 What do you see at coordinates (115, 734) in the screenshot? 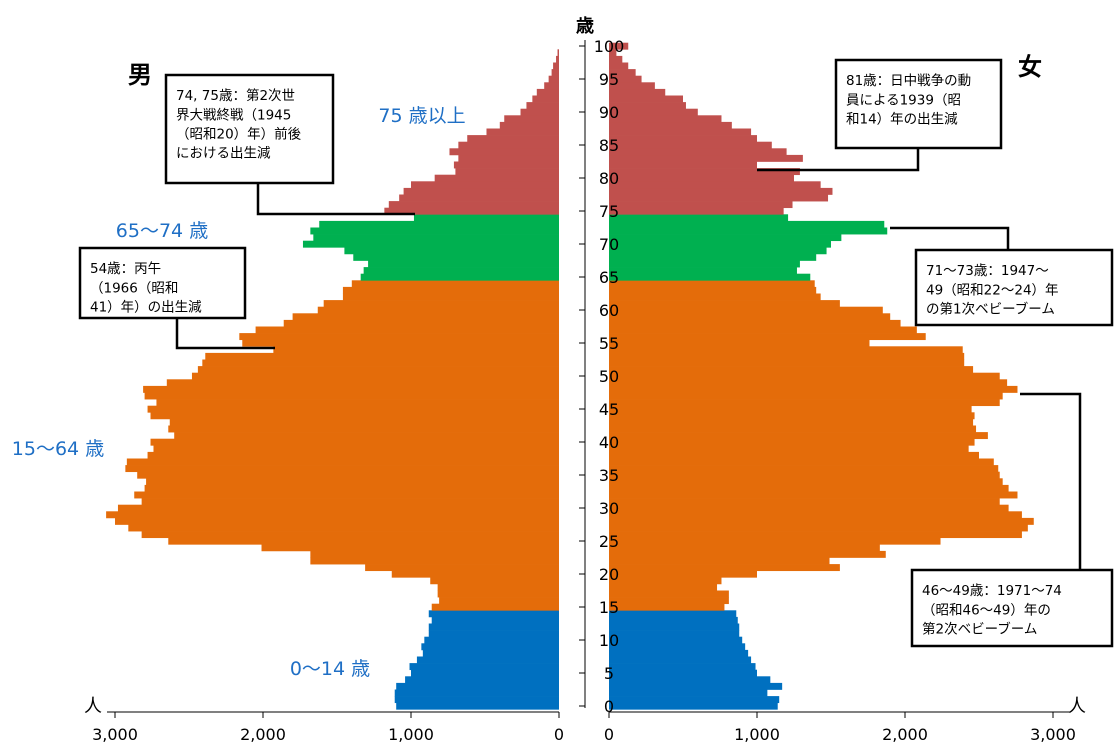
I see `left-x-tick-label: 3,000` at bounding box center [115, 734].